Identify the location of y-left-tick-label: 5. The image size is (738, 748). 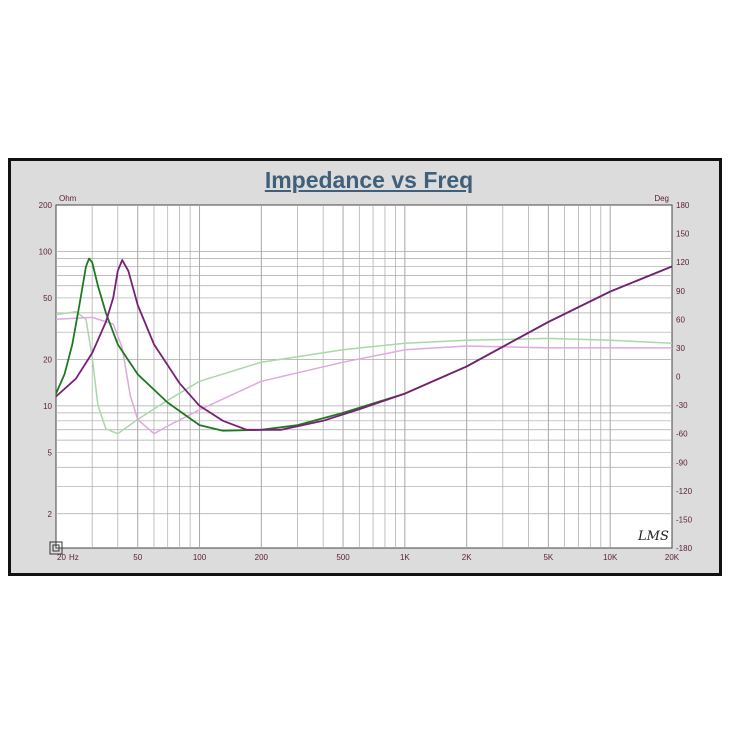
(50, 452).